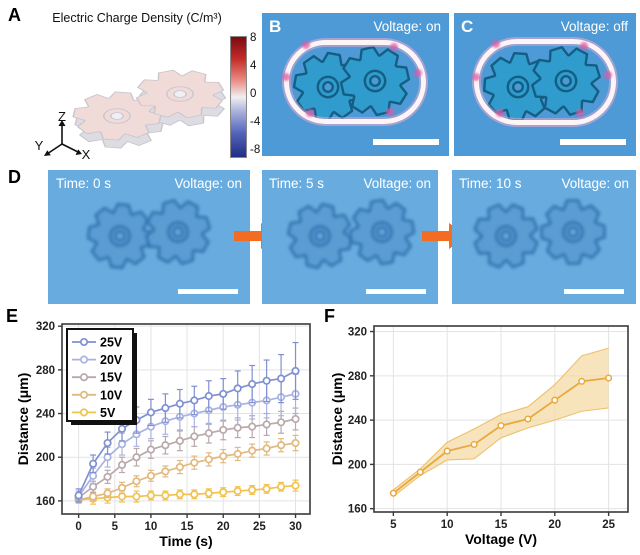  Describe the element at coordinates (14, 15) in the screenshot. I see `panel-a-label: A` at that location.